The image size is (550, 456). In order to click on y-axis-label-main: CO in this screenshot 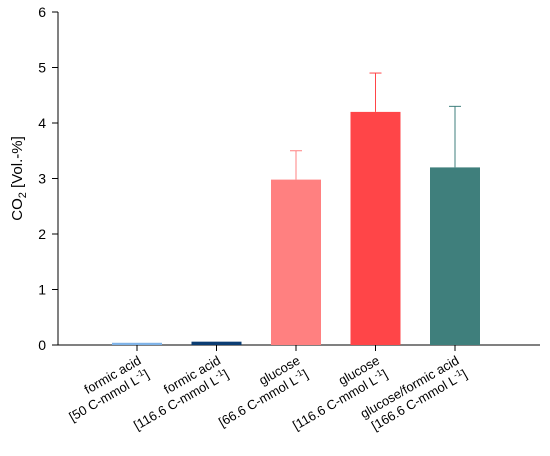, I will do `click(17, 209)`.